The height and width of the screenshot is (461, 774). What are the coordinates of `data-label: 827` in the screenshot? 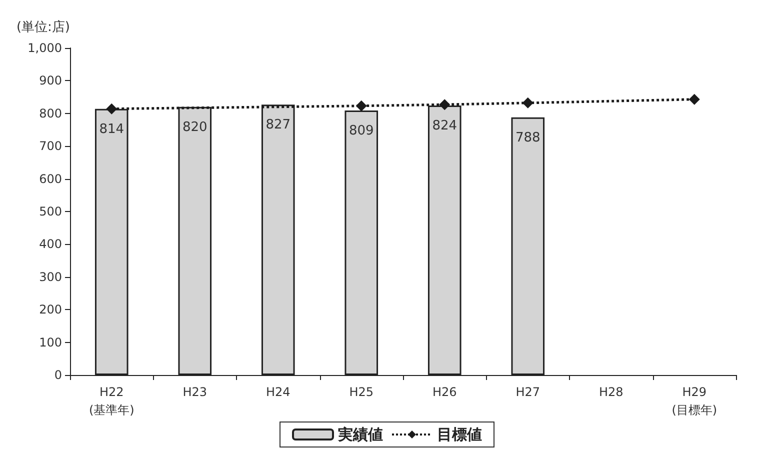 It's located at (278, 125).